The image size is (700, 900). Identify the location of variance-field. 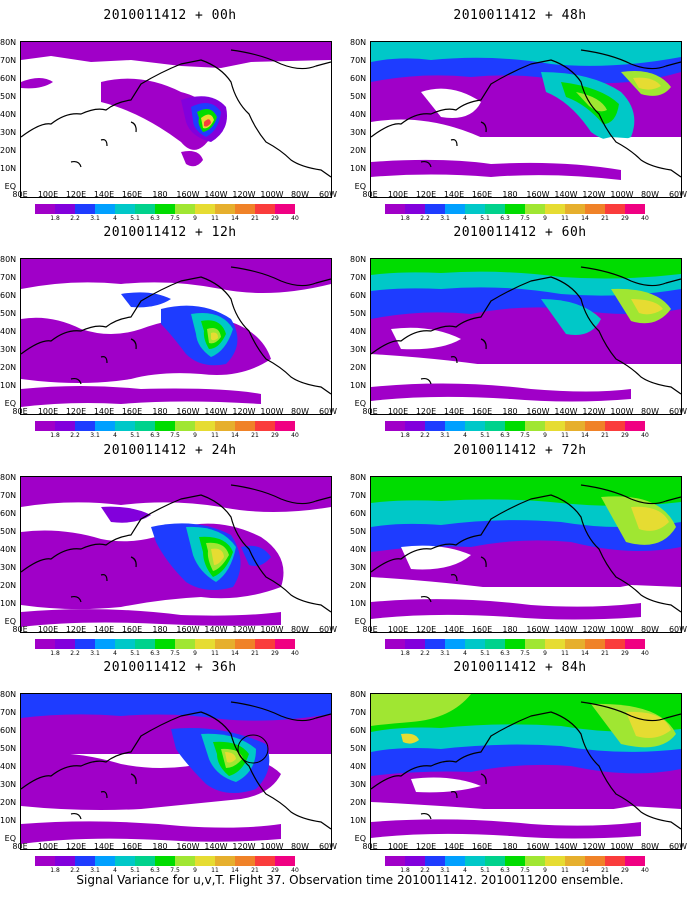
(176, 104).